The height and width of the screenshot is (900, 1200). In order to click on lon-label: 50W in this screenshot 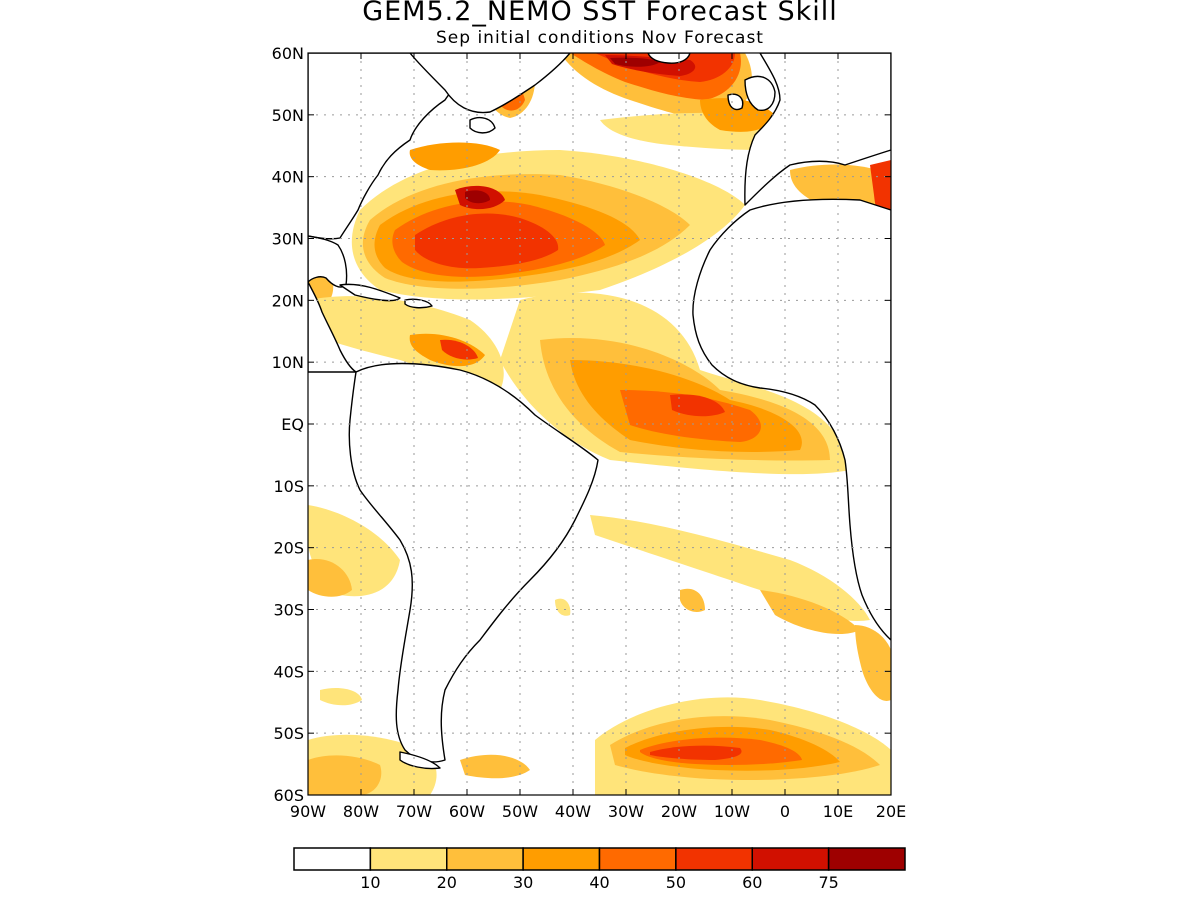, I will do `click(520, 811)`.